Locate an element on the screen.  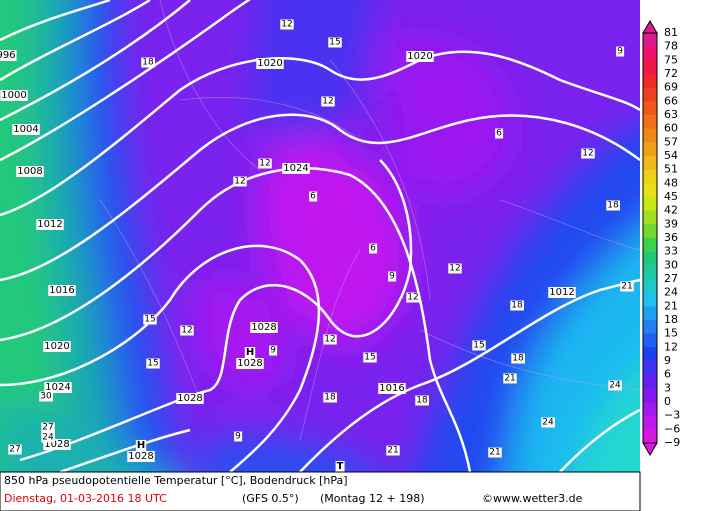
footer-run: (Montag 12 + 198) is located at coordinates (372, 498).